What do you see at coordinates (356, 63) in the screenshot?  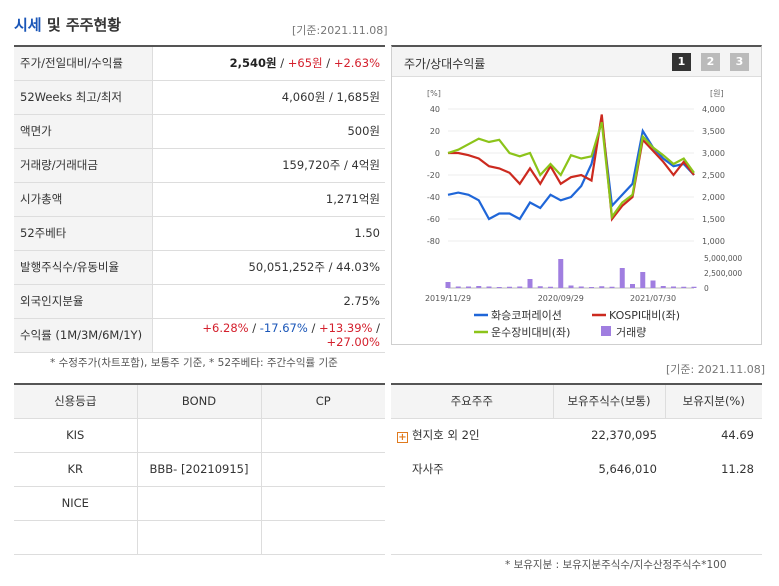 I see `price-change-rate: +2.63%` at bounding box center [356, 63].